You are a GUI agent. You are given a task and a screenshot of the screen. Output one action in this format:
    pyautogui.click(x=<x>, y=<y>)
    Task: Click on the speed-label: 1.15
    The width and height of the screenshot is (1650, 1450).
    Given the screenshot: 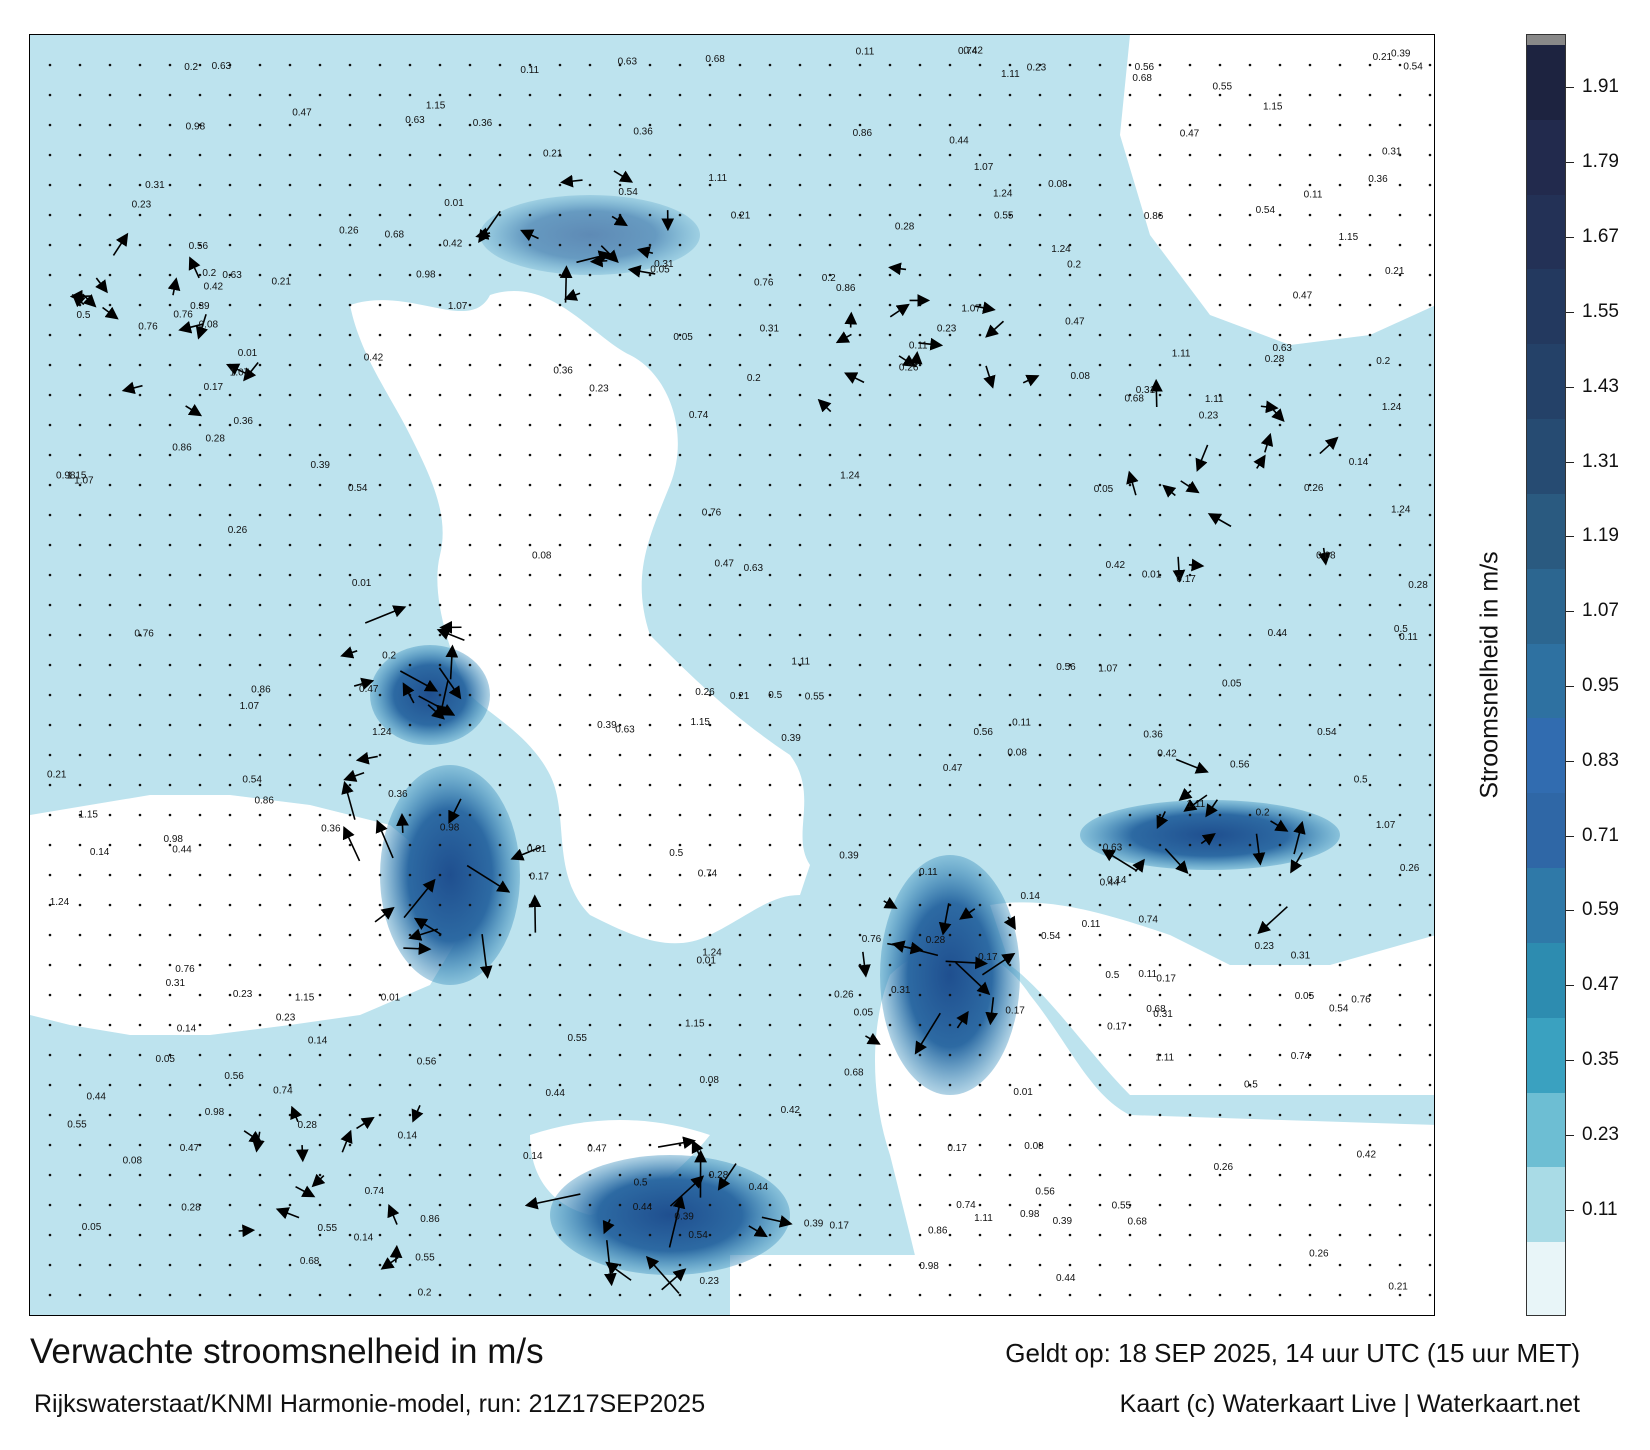 What is the action you would take?
    pyautogui.click(x=436, y=106)
    